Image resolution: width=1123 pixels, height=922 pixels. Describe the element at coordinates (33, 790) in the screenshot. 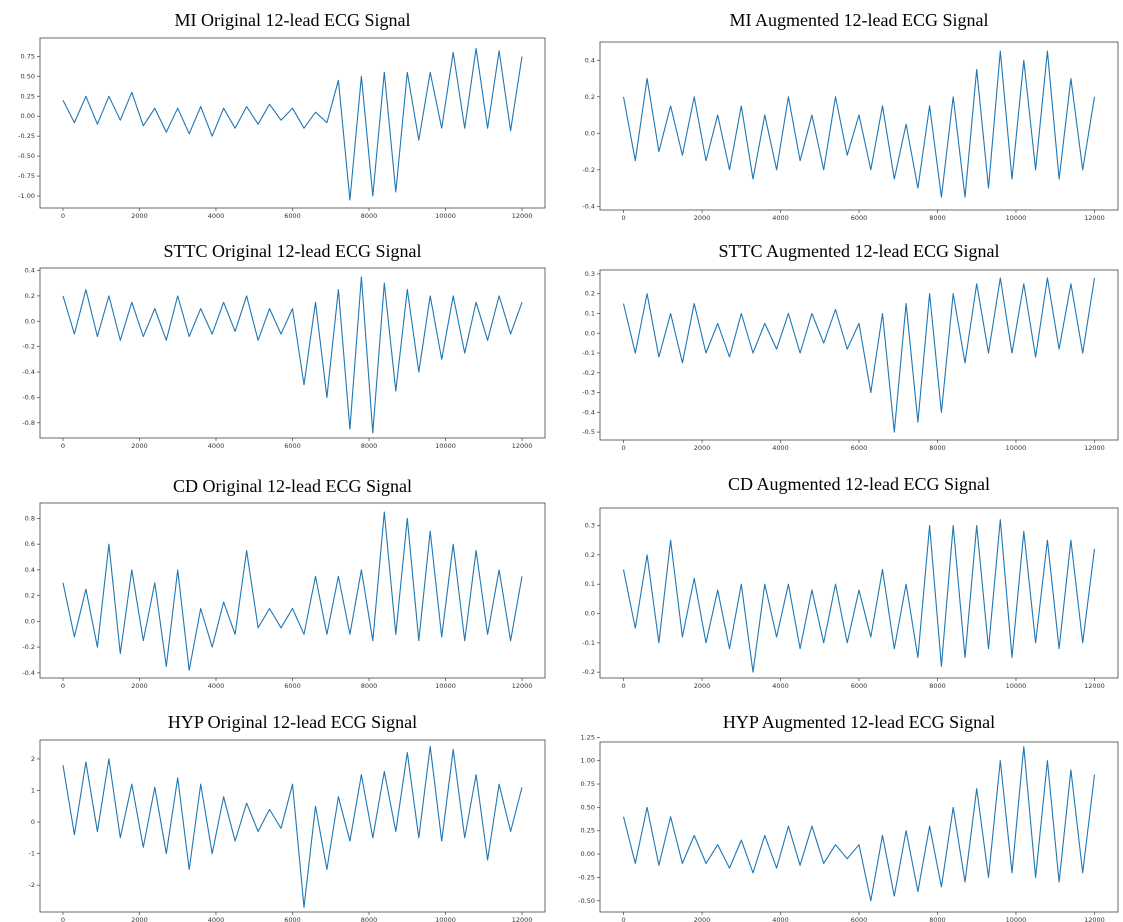

I see `y-tick-label: 1` at that location.